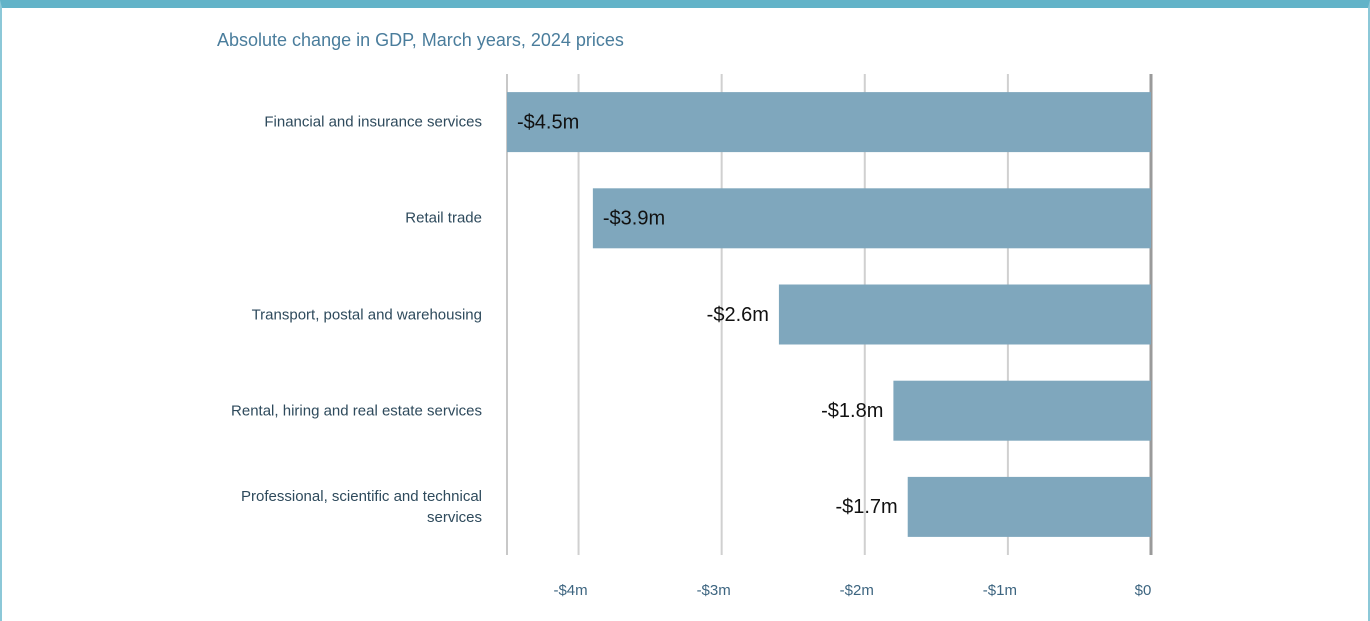  What do you see at coordinates (443, 218) in the screenshot?
I see `category-label: Retail trade` at bounding box center [443, 218].